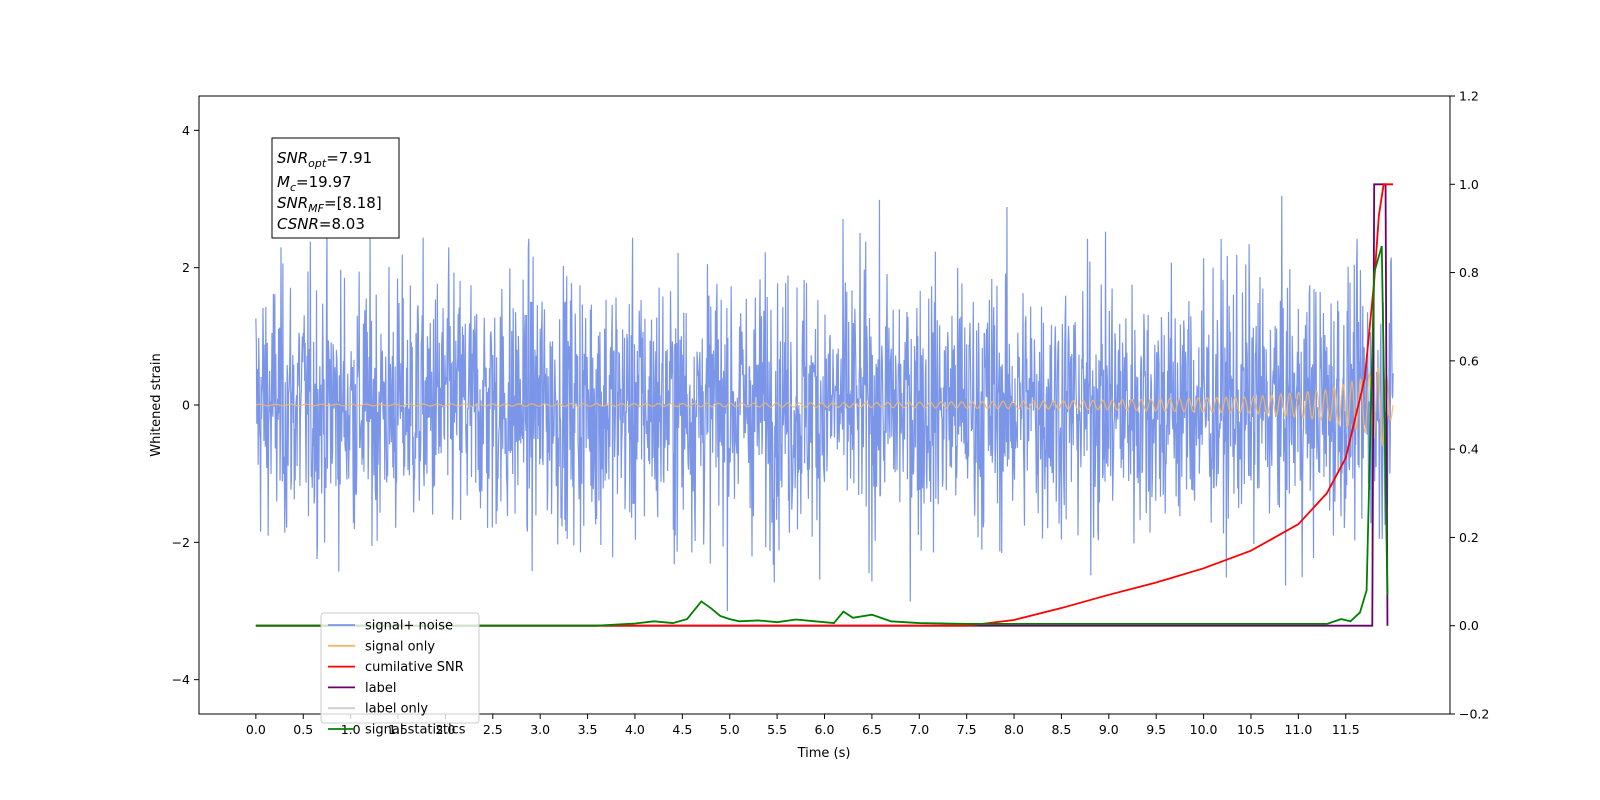 The image size is (1600, 800). Describe the element at coordinates (316, 208) in the screenshot. I see `snr-mf-sub: MF` at that location.